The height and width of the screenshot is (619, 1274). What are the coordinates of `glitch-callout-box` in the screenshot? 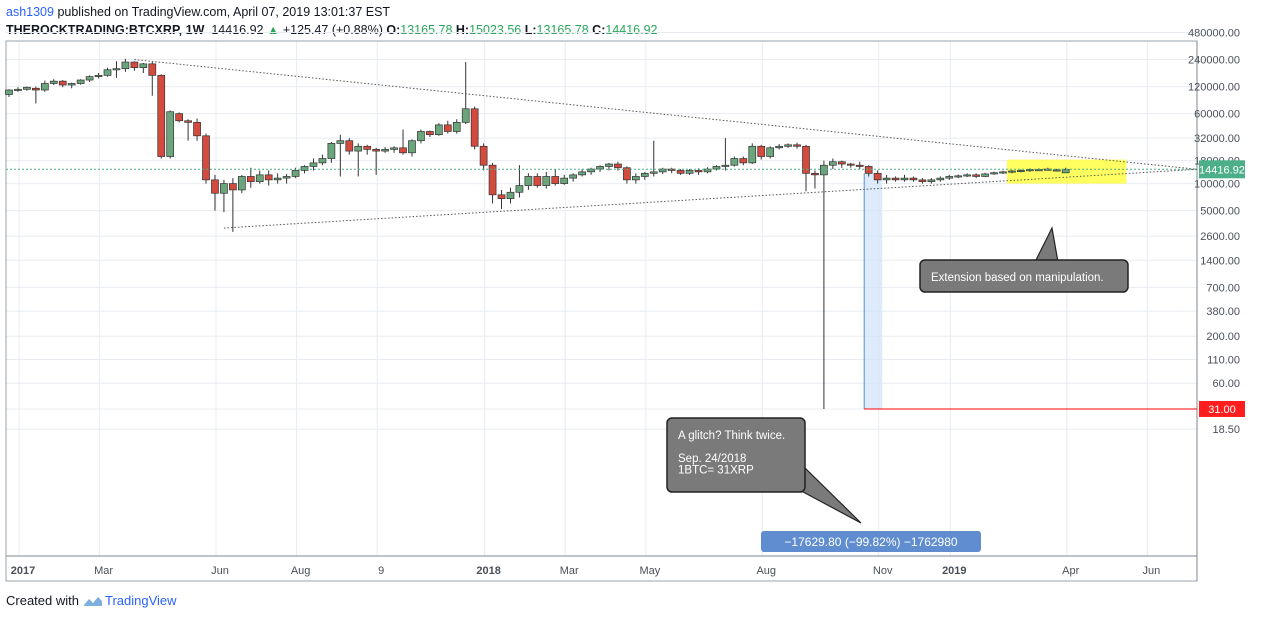 It's located at (736, 455).